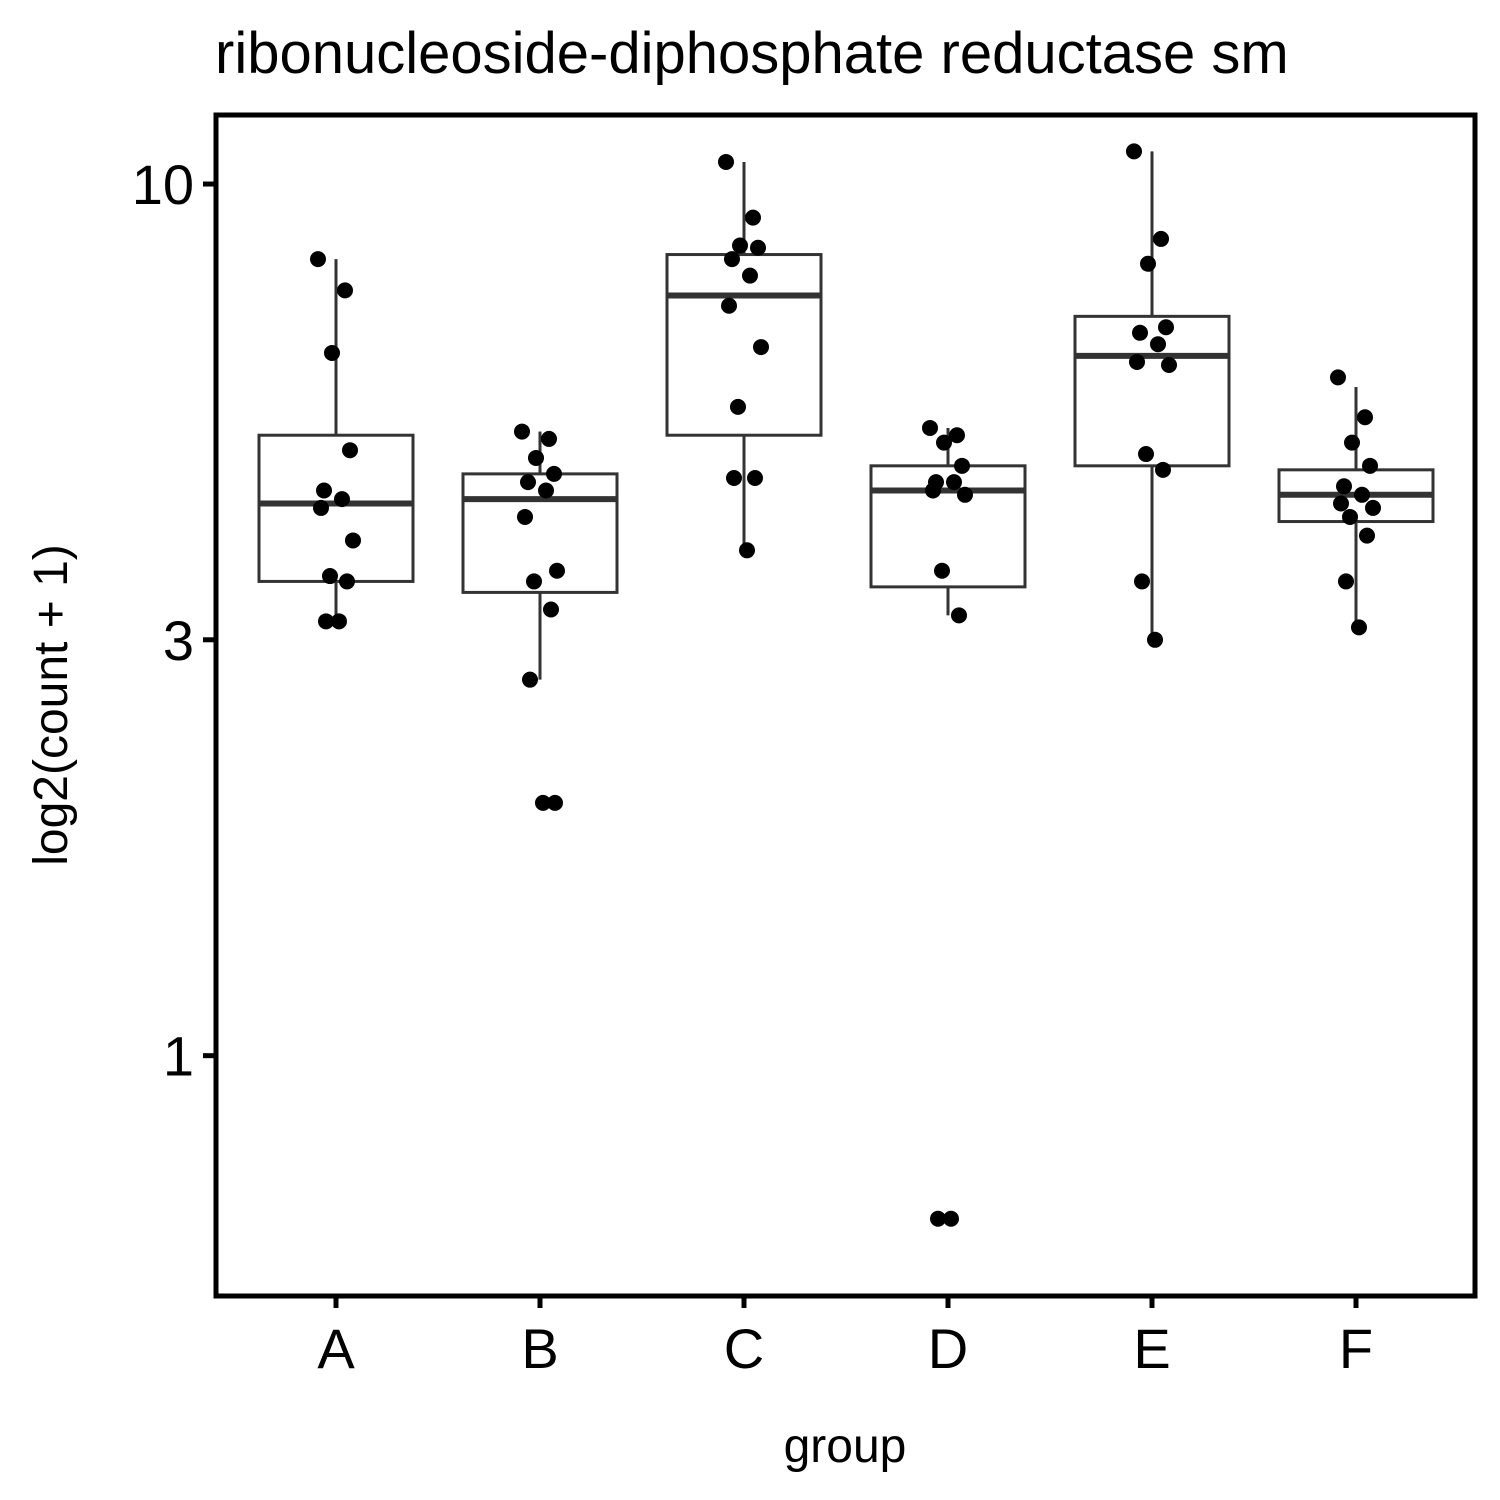 Image resolution: width=1500 pixels, height=1500 pixels. I want to click on box-group-c, so click(744, 356).